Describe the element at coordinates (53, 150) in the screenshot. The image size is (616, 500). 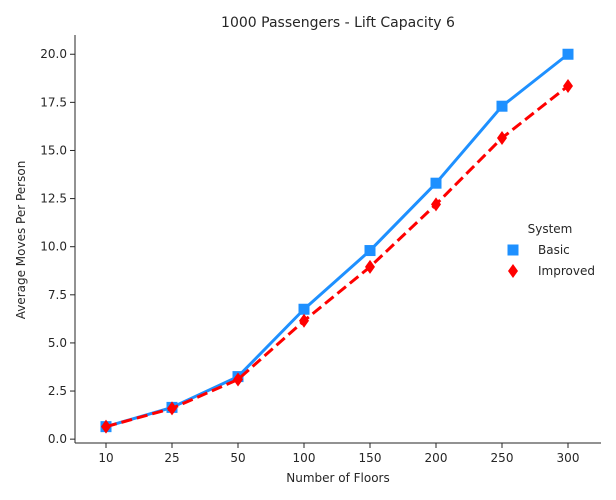
I see `y-tick-label: 15.0` at that location.